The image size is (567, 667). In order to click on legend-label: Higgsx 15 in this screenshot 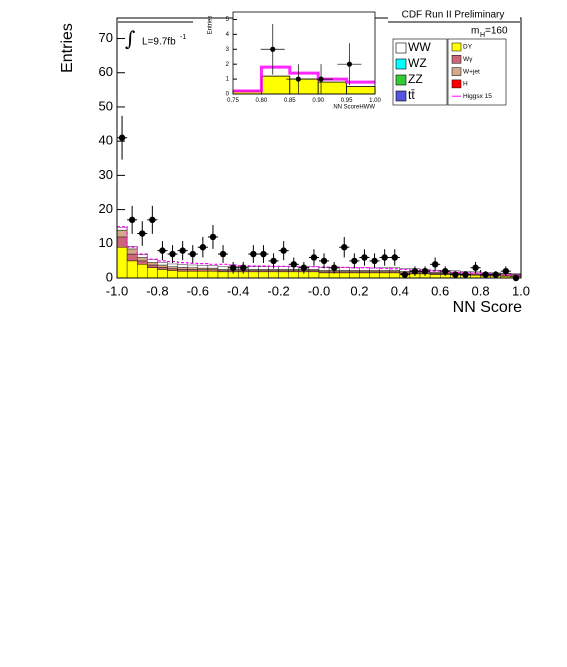, I will do `click(477, 96)`.